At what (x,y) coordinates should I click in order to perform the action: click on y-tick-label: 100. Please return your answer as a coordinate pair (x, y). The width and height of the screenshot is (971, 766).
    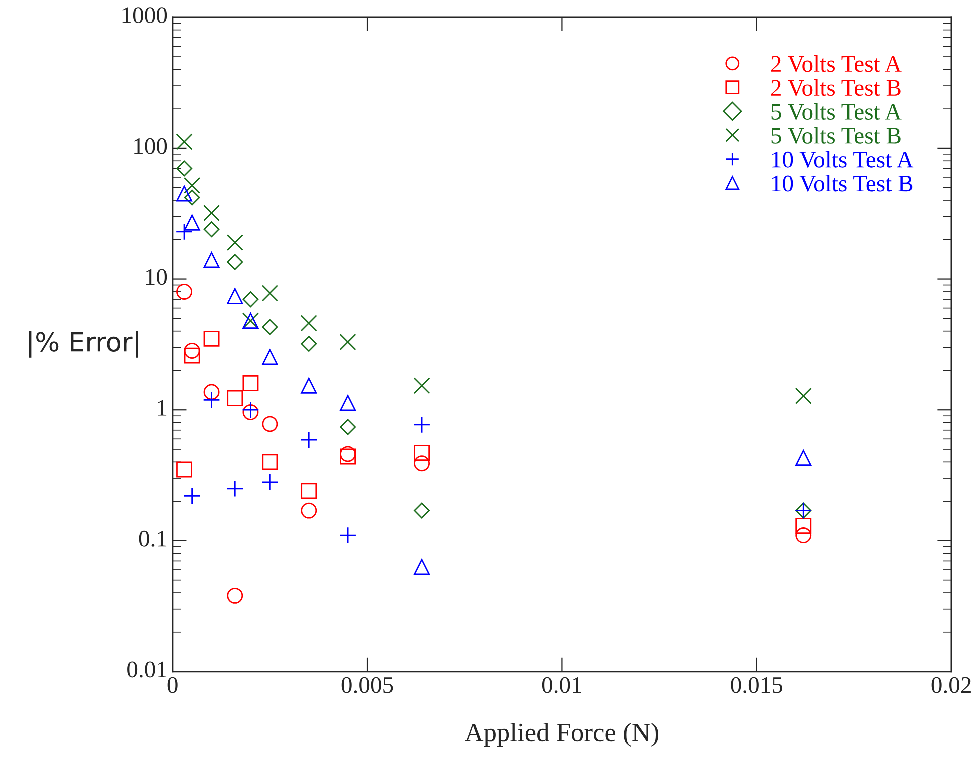
    Looking at the image, I should click on (151, 146).